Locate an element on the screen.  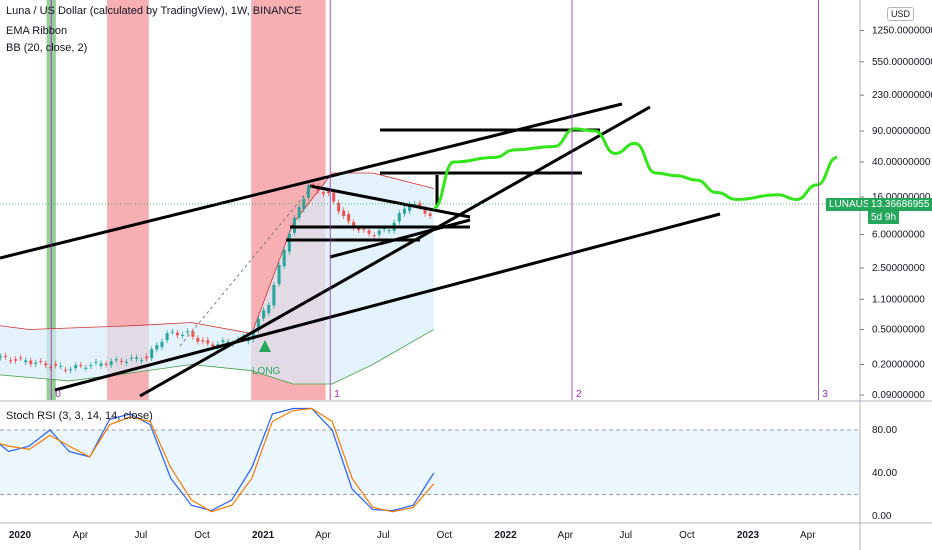
rsi-series-D is located at coordinates (217, 460).